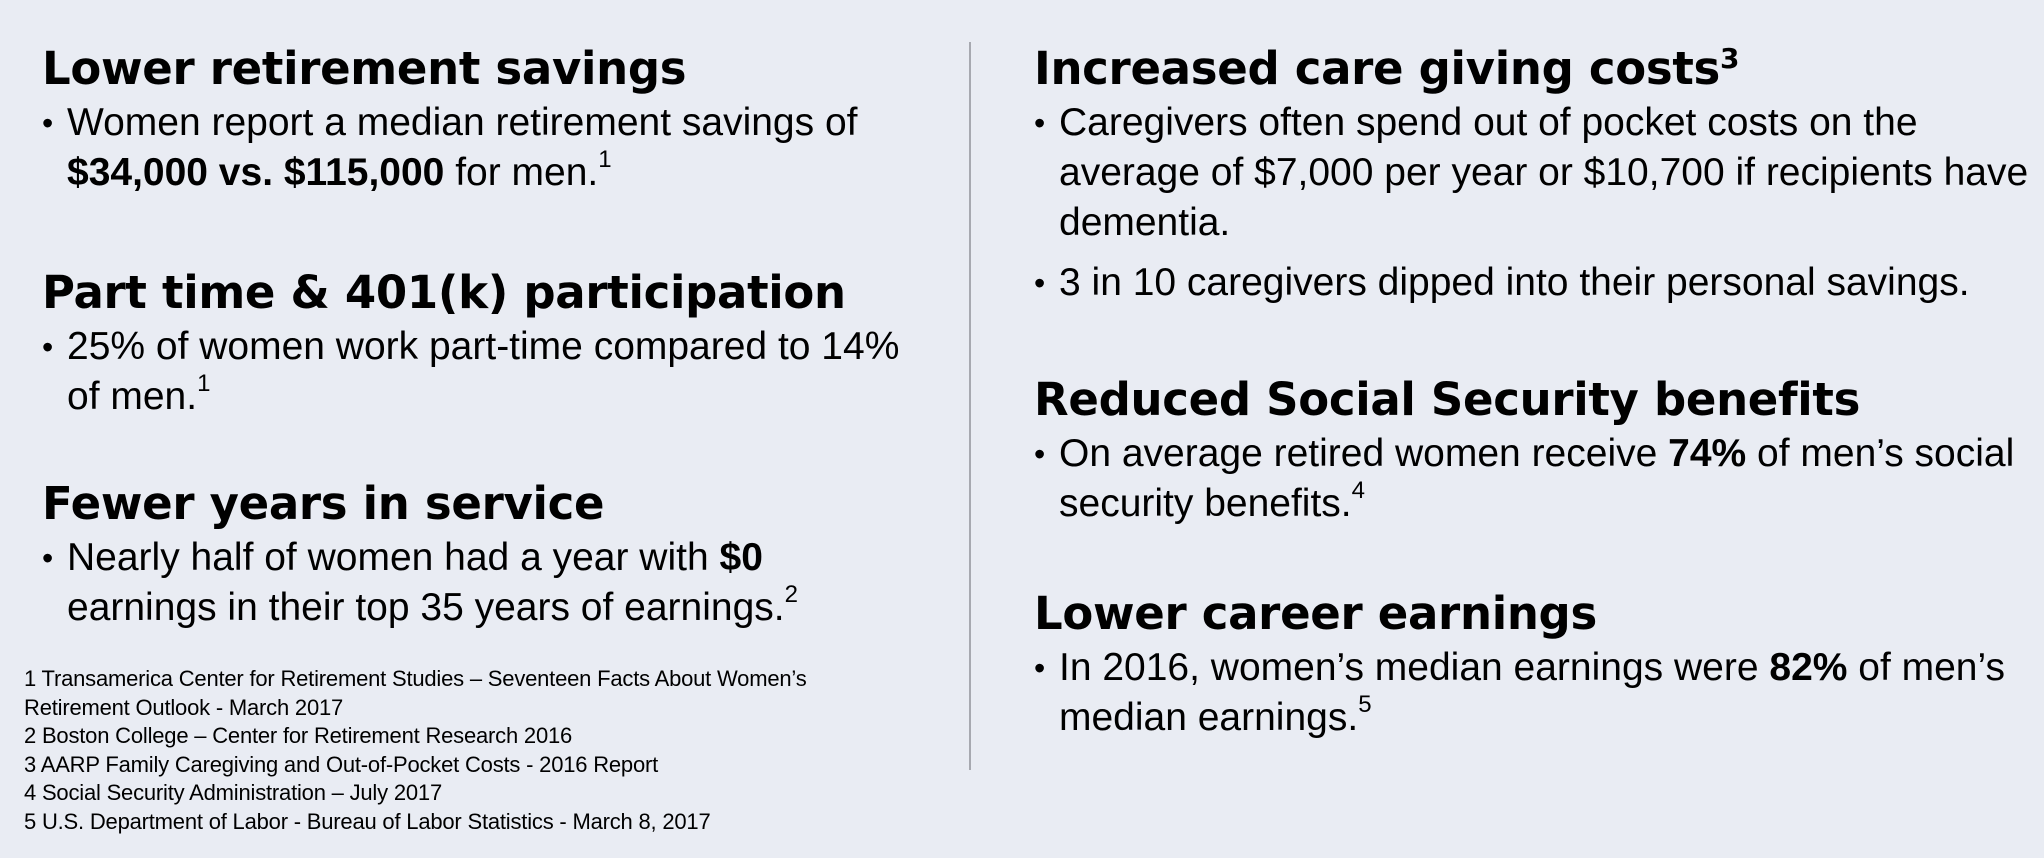 This screenshot has width=2044, height=858. I want to click on section-heading: Lower retirement savings, so click(364, 68).